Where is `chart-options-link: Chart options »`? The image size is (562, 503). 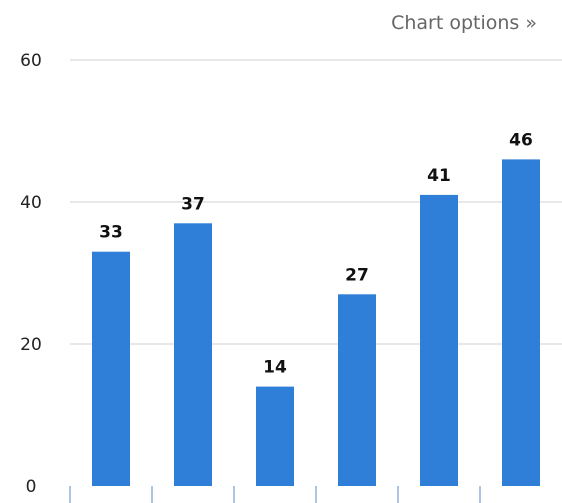 chart-options-link: Chart options » is located at coordinates (464, 23).